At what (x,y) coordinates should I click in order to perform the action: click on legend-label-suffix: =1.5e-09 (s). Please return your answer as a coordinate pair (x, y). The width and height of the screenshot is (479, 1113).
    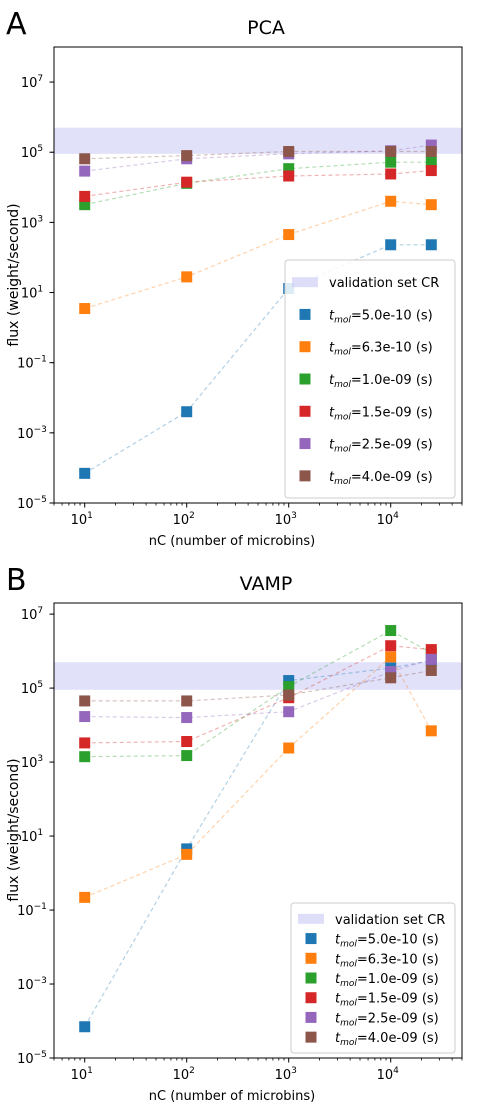
    Looking at the image, I should click on (398, 999).